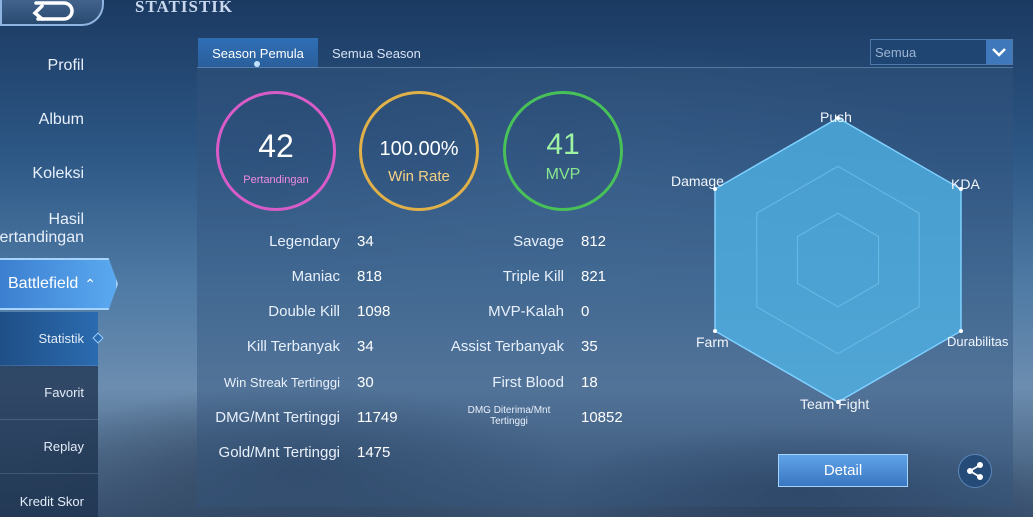  I want to click on back-button, so click(52, 13).